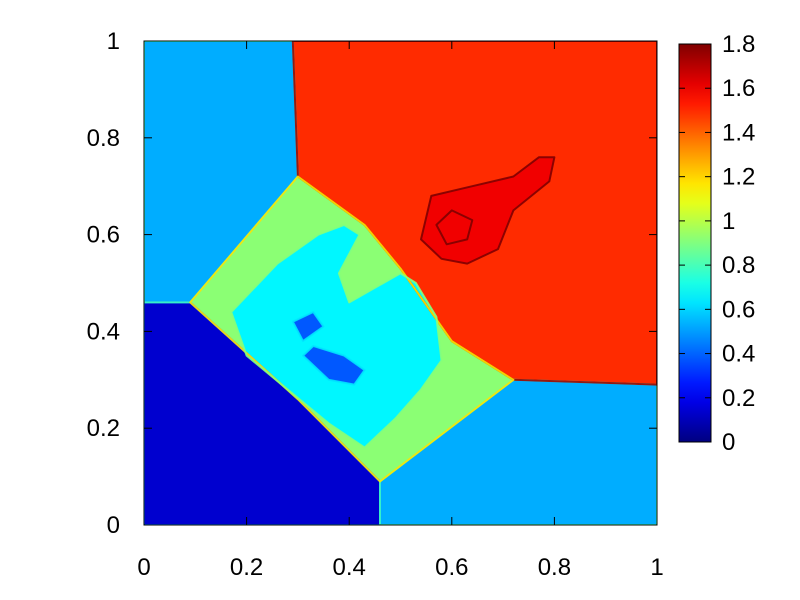 Image resolution: width=800 pixels, height=600 pixels. What do you see at coordinates (221, 172) in the screenshot?
I see `region-top-left` at bounding box center [221, 172].